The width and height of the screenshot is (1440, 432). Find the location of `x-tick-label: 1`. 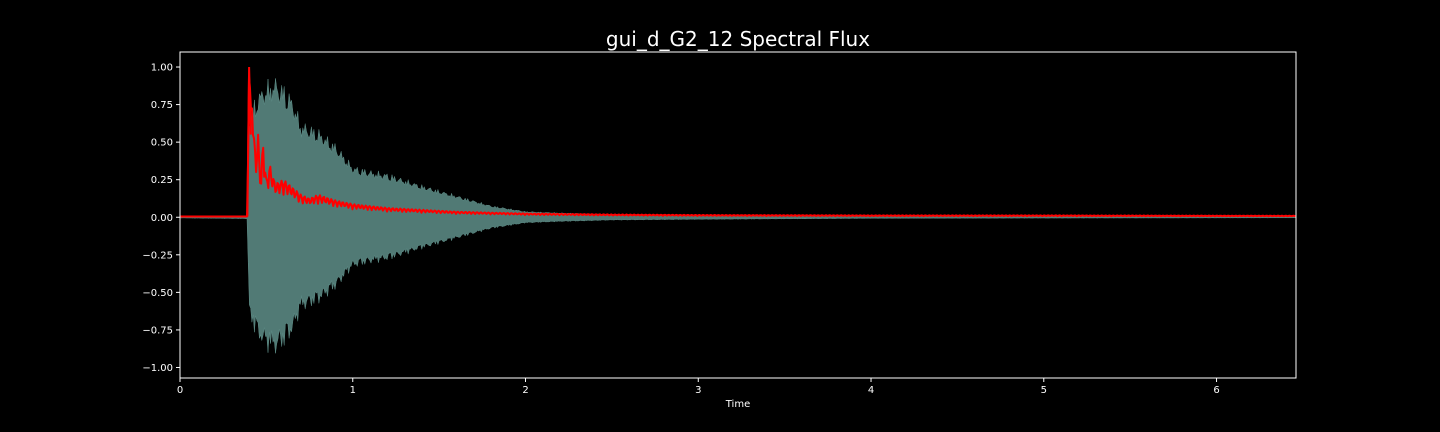

x-tick-label: 1 is located at coordinates (353, 390).